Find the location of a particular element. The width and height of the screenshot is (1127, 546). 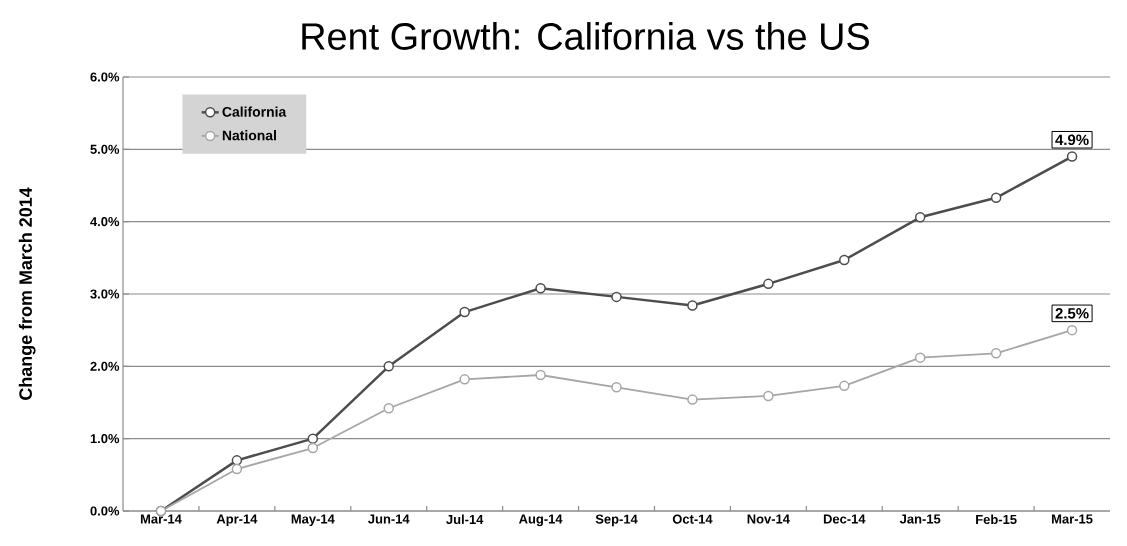

x-tick-label: Nov-14 is located at coordinates (768, 519).